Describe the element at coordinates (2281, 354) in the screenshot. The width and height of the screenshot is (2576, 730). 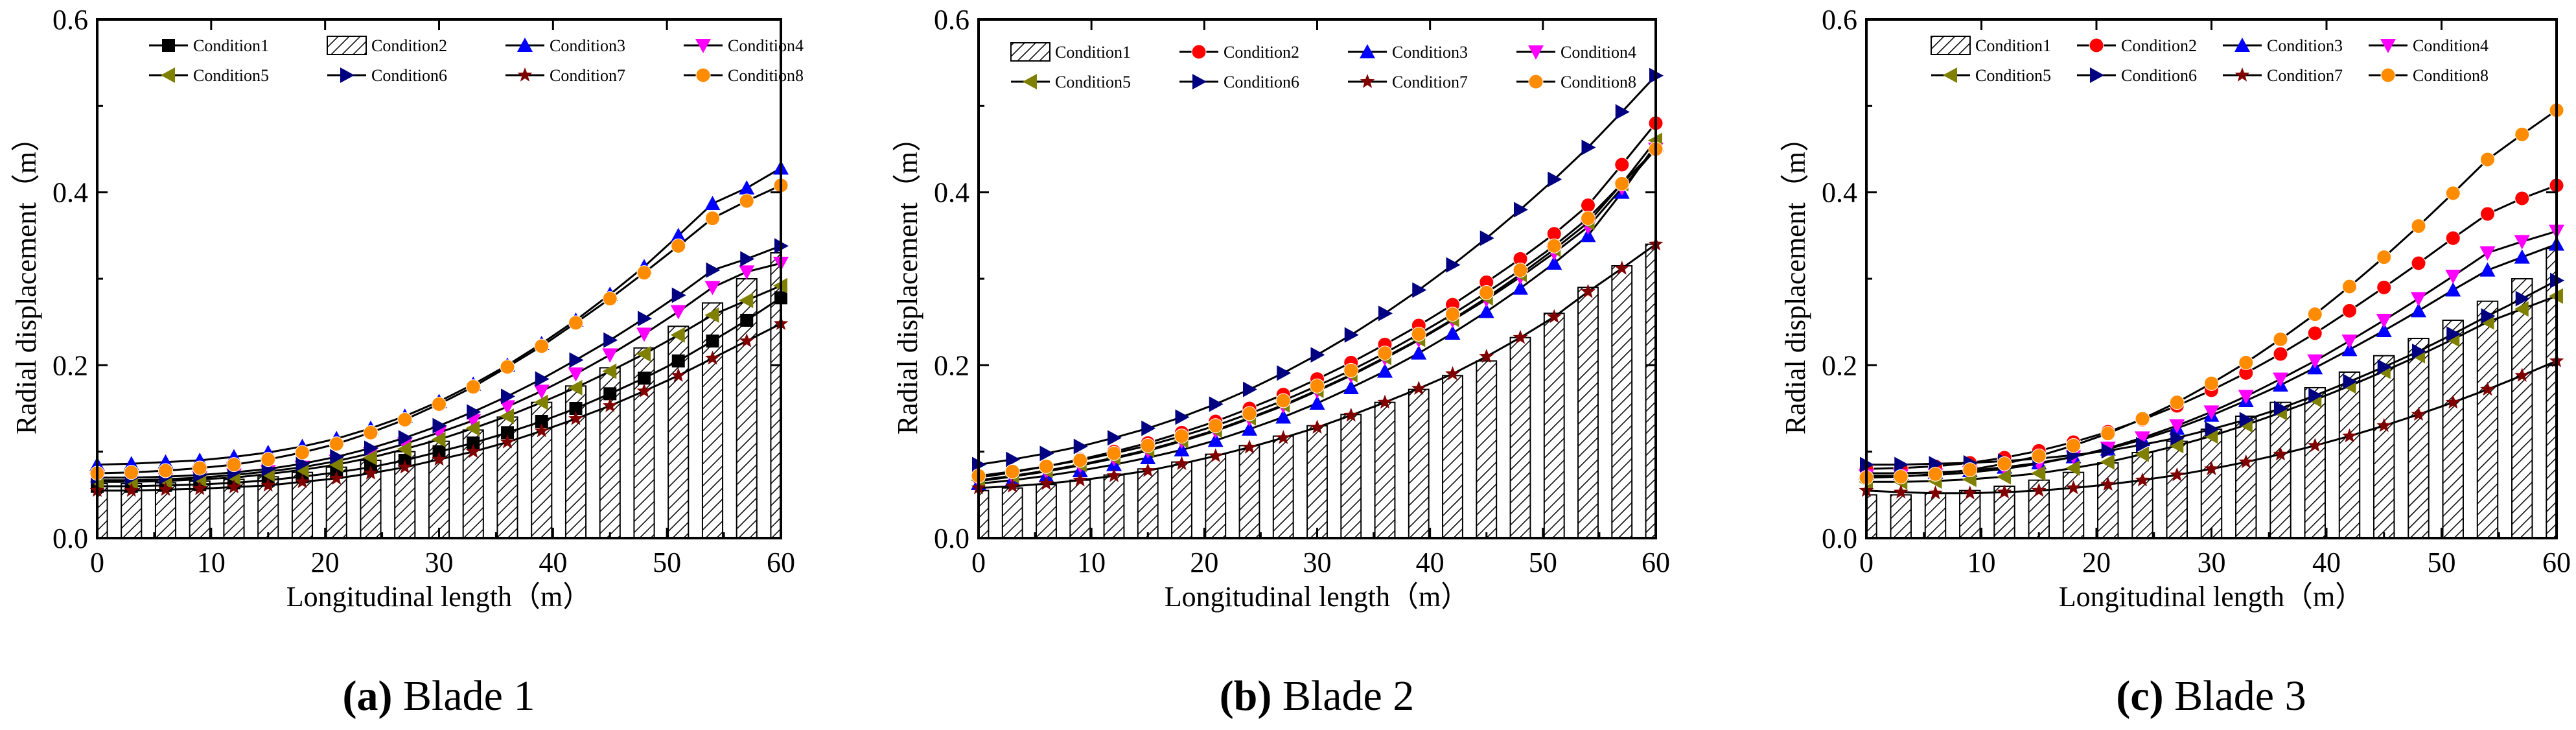
I see `panel-c-point-condition2` at that location.